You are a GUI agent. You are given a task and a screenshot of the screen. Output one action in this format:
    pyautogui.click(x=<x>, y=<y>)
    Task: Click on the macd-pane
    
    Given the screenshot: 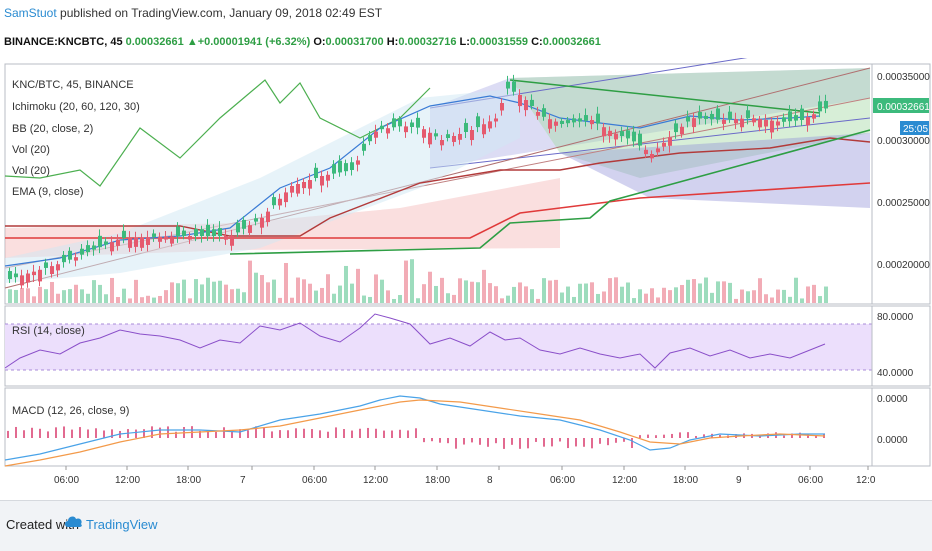 What is the action you would take?
    pyautogui.click(x=438, y=427)
    